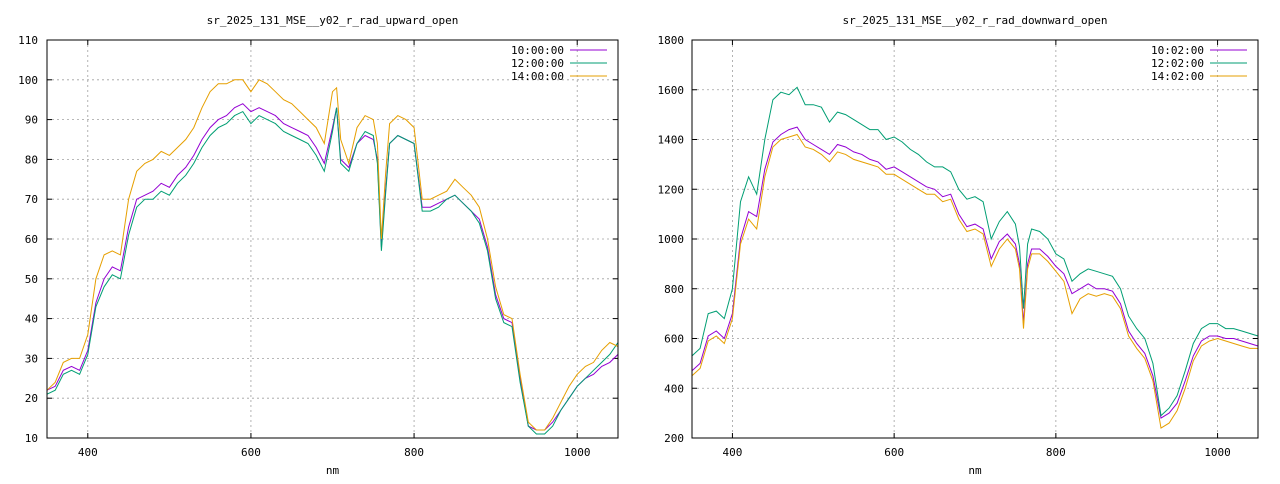 This screenshot has width=1280, height=484. What do you see at coordinates (674, 289) in the screenshot?
I see `y-tick-label: 800` at bounding box center [674, 289].